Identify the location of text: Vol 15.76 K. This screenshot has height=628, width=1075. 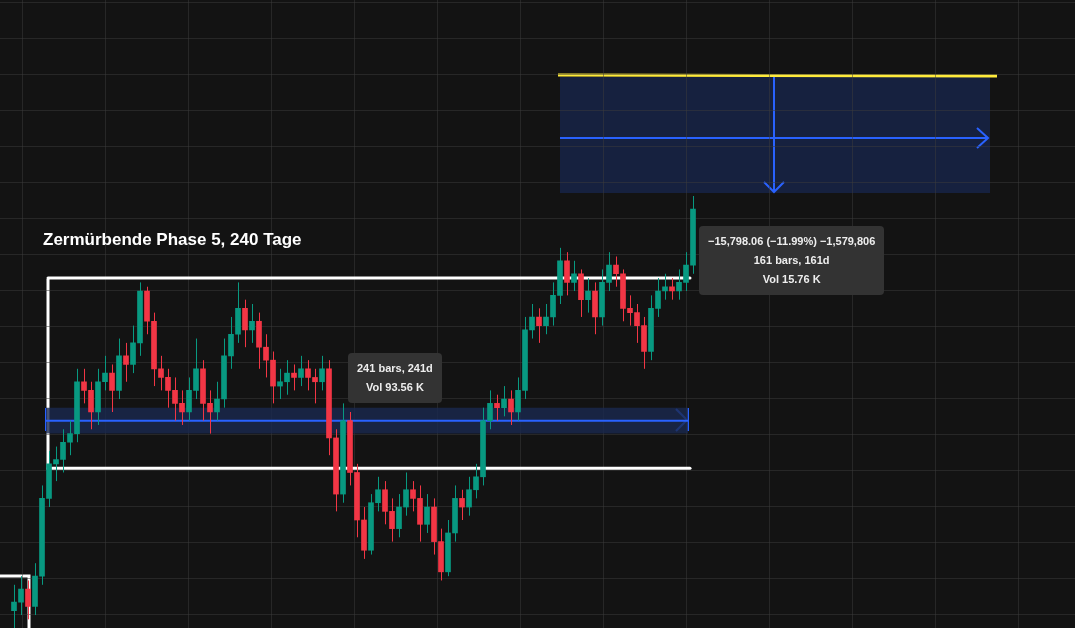
(791, 279).